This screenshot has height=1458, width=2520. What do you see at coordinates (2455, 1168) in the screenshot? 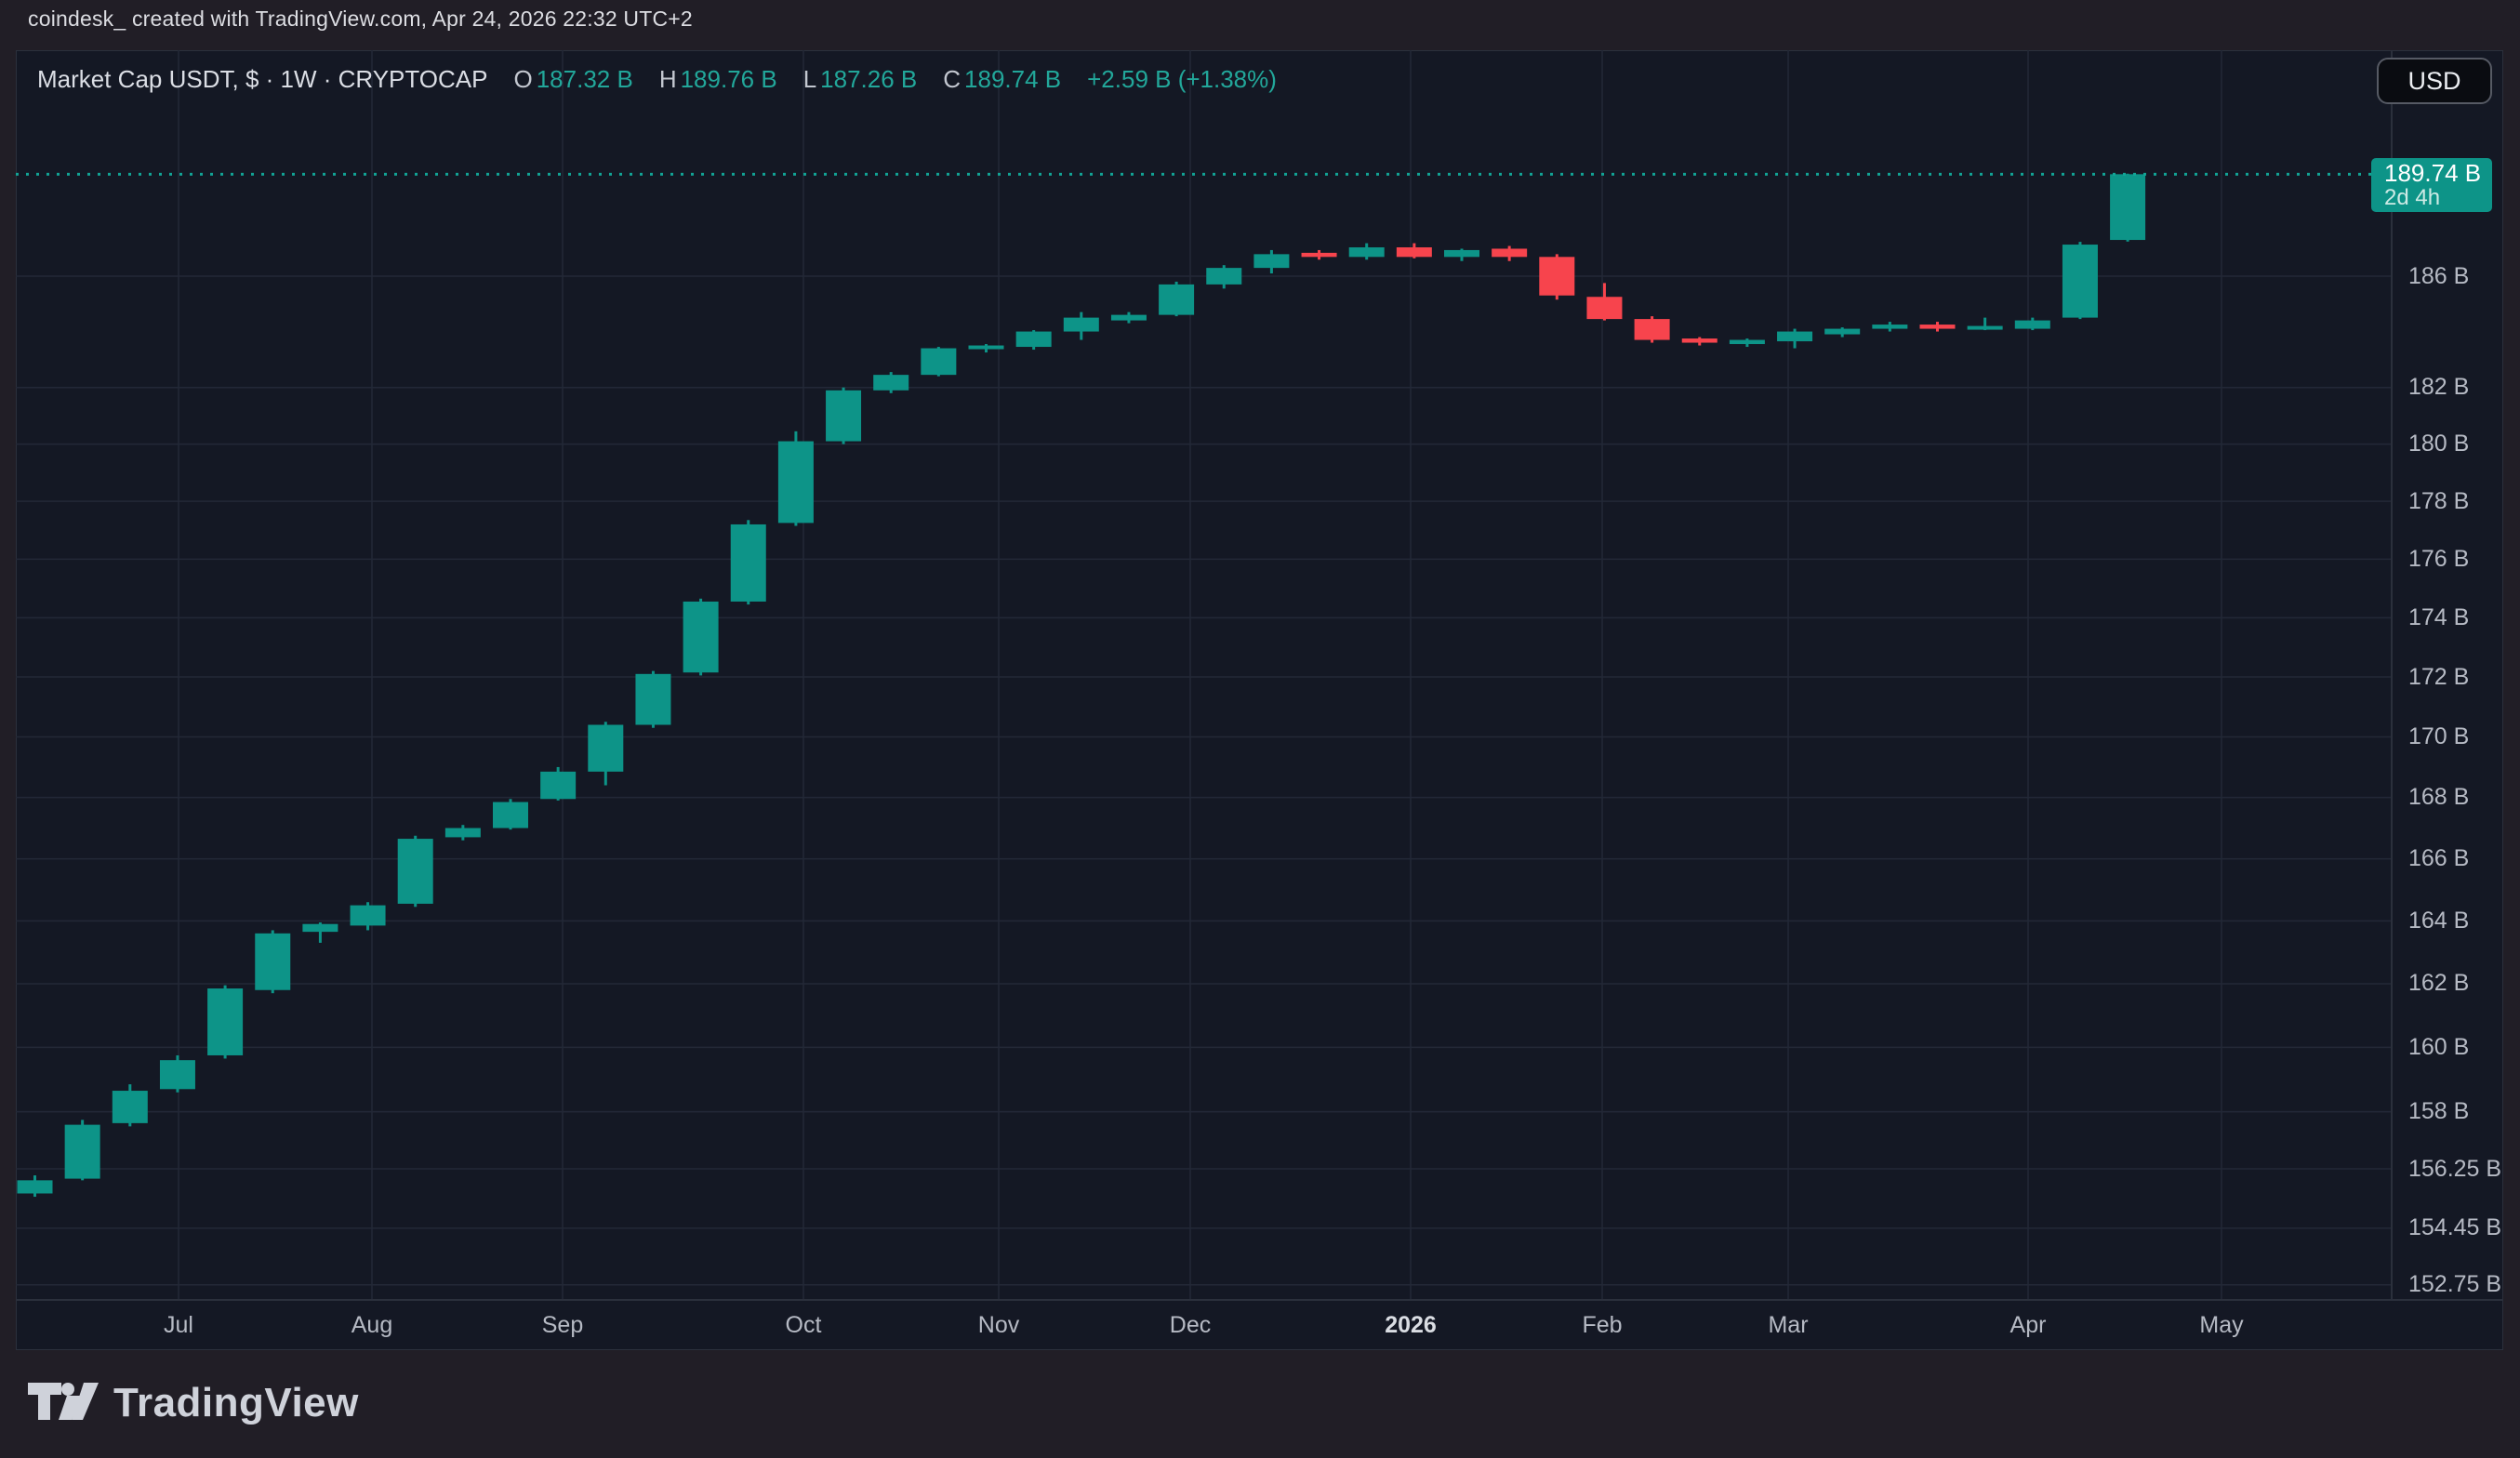
I see `y-axis-label: 156.25 B` at bounding box center [2455, 1168].